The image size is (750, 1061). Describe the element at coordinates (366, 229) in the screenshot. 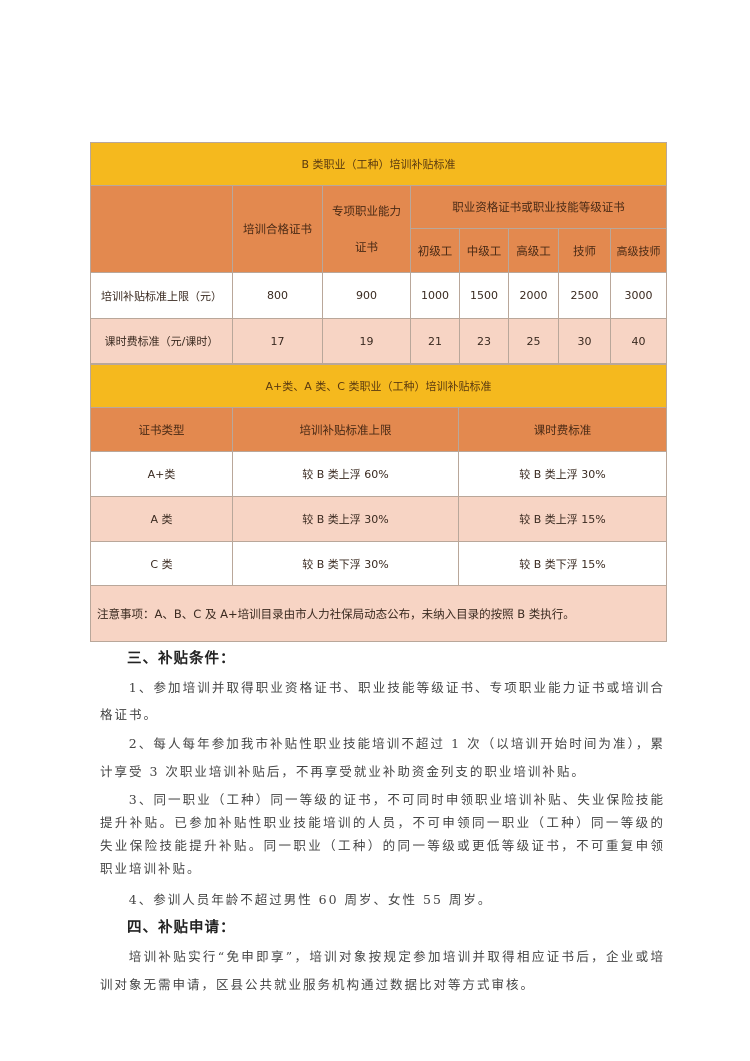

I see `header-special-cert: 专项职业能力证书` at that location.